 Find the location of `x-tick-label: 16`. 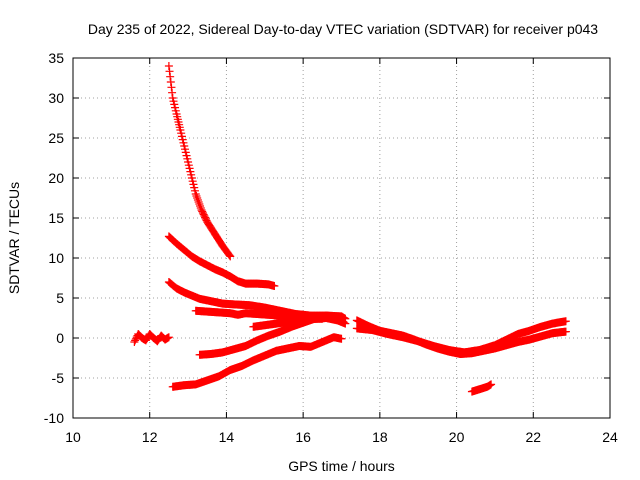

x-tick-label: 16 is located at coordinates (303, 437).